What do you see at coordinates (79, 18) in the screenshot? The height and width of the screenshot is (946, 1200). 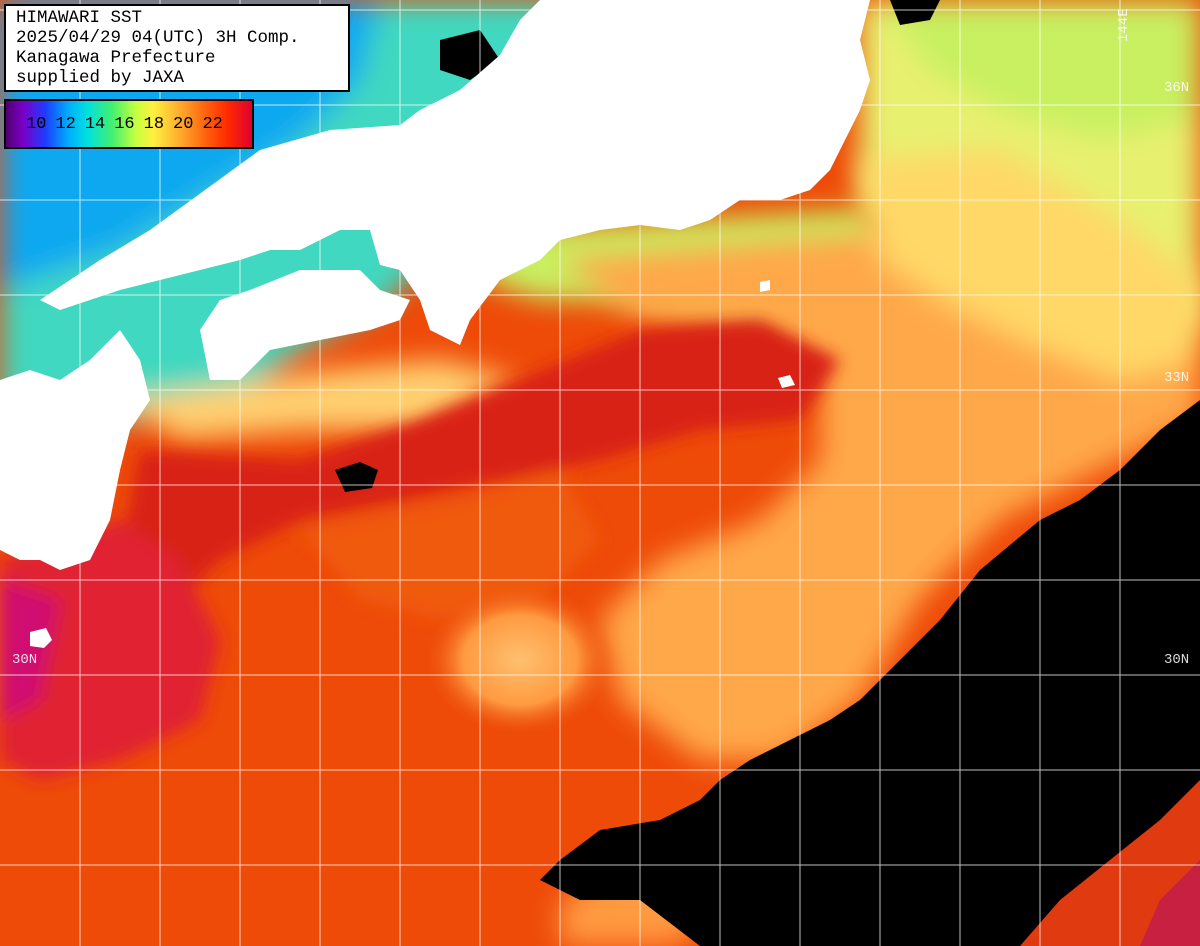 I see `product-title: HIMAWARI SST` at bounding box center [79, 18].